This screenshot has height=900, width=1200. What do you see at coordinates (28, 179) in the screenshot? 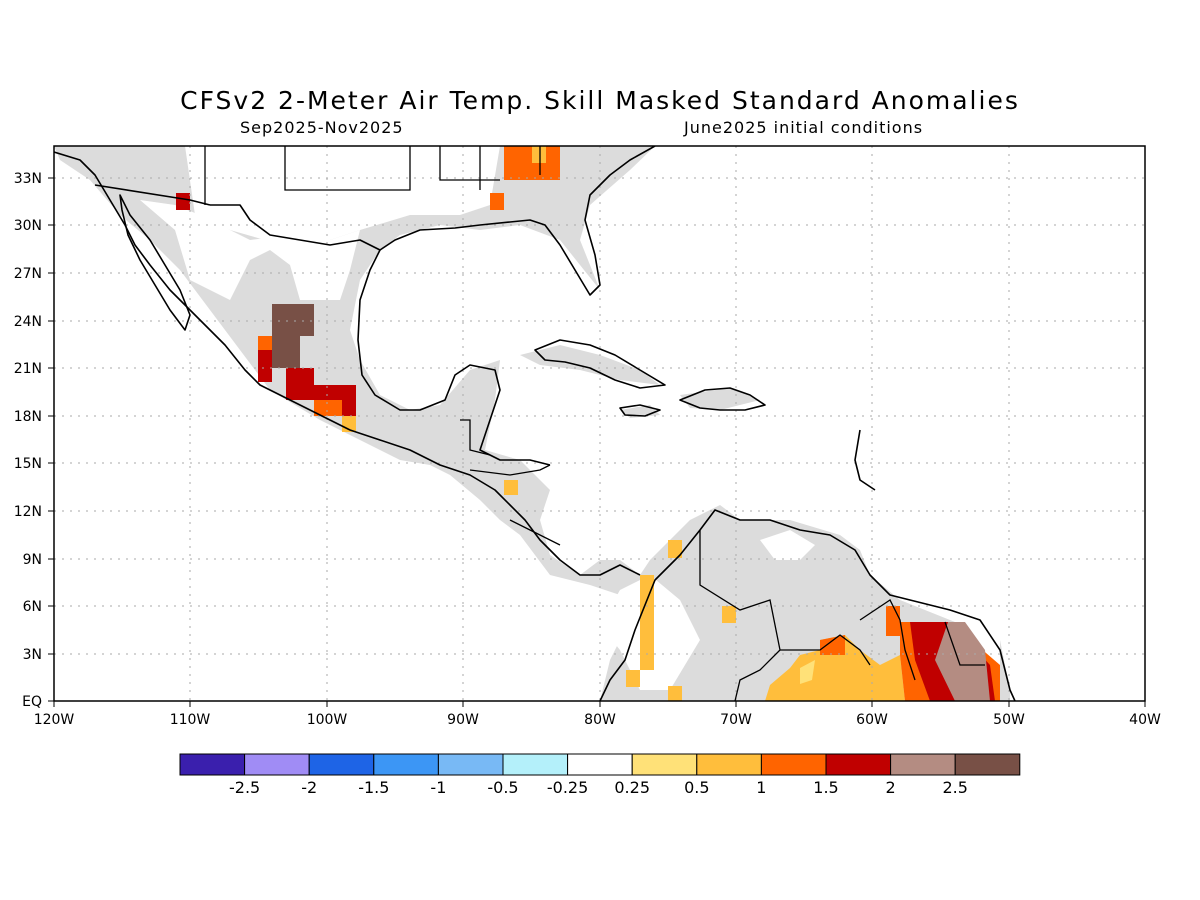
I see `lat-label: 33N` at bounding box center [28, 179].